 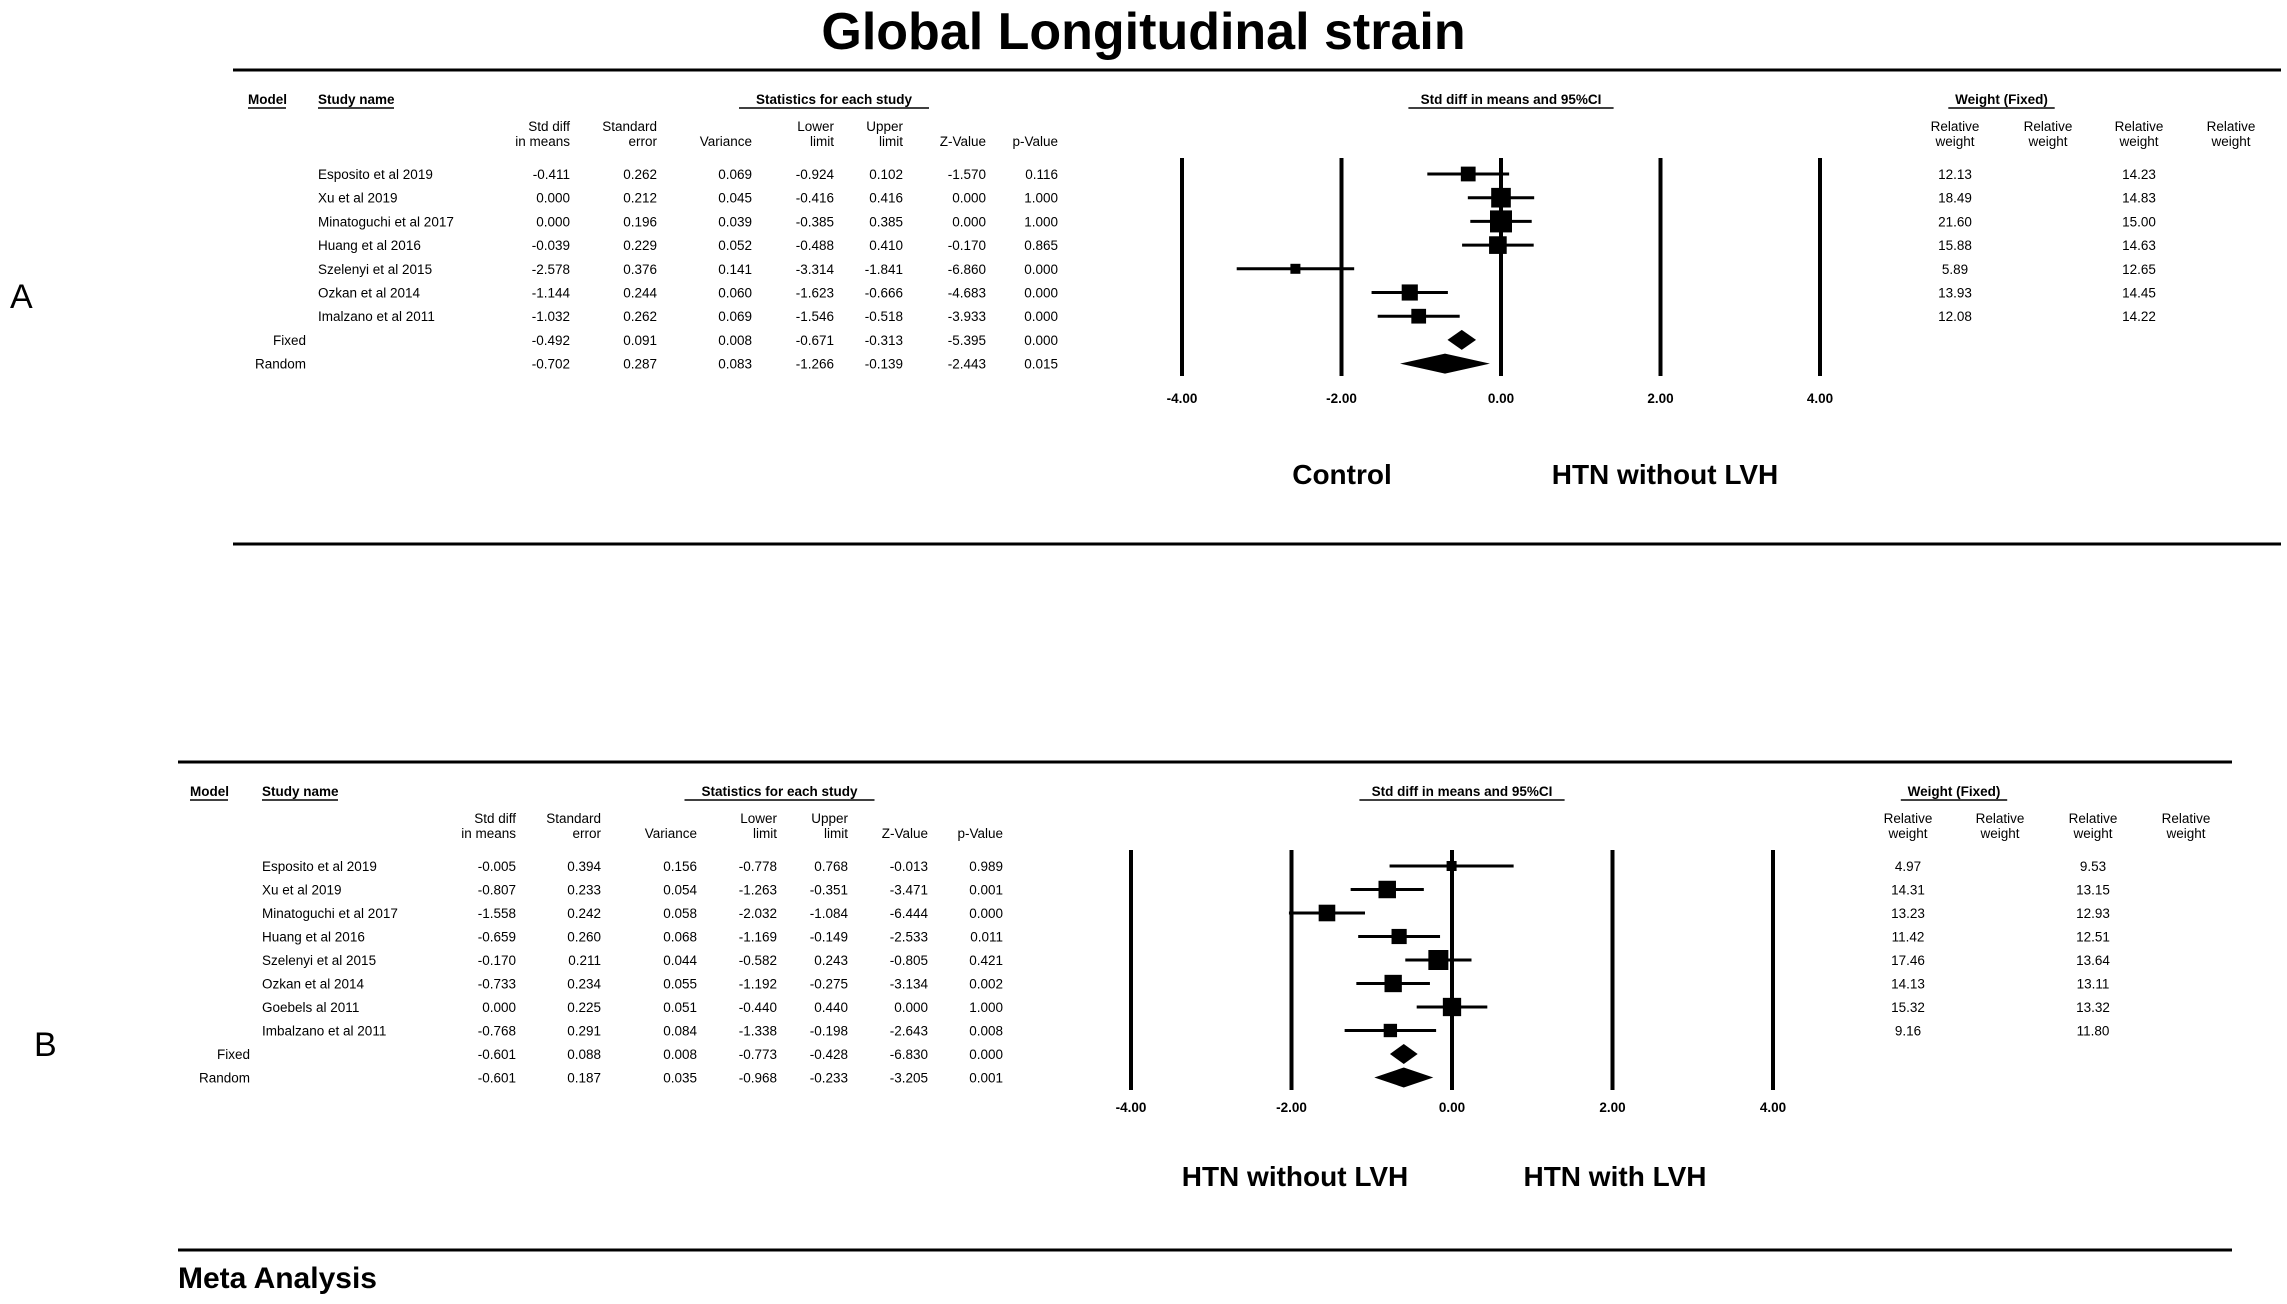 What do you see at coordinates (2001, 99) in the screenshot?
I see `p1-header-weight: Weight (Fixed)` at bounding box center [2001, 99].